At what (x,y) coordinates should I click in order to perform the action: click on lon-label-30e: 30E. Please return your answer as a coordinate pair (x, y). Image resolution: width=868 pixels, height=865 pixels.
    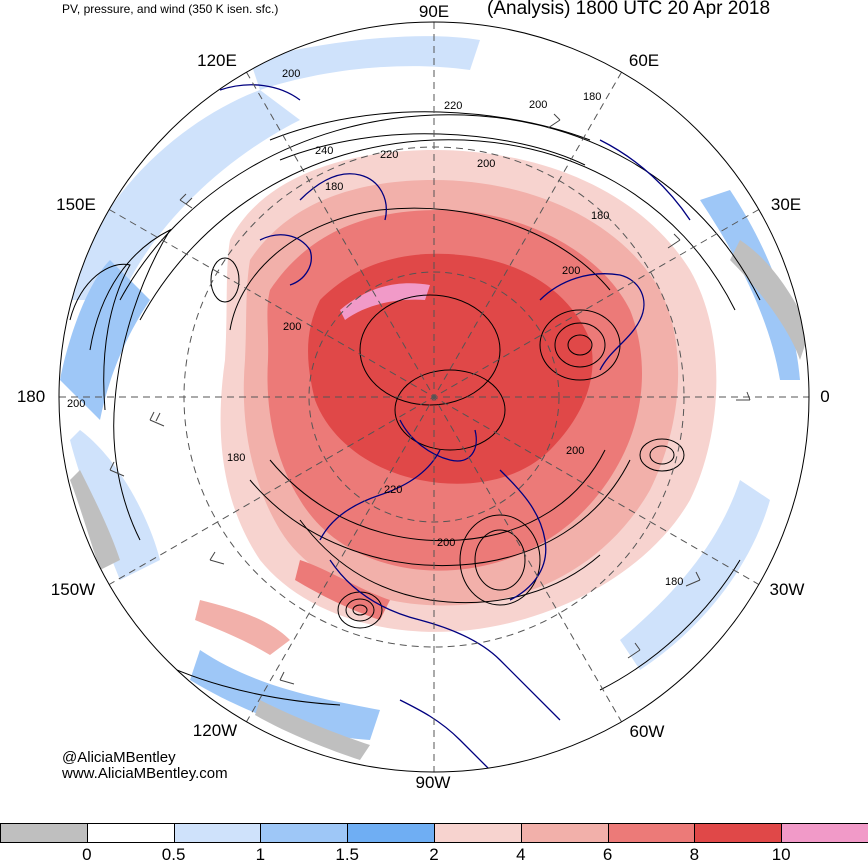
    Looking at the image, I should click on (786, 204).